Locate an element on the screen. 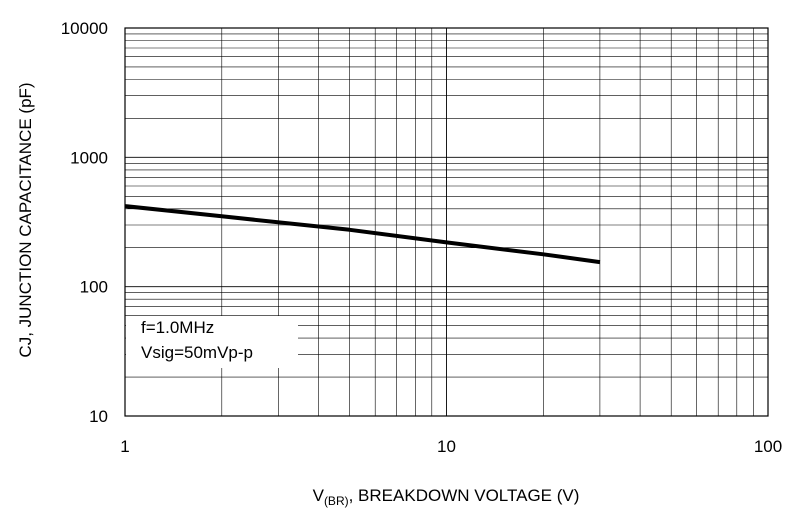  x-axis-label-prefix: V is located at coordinates (319, 495).